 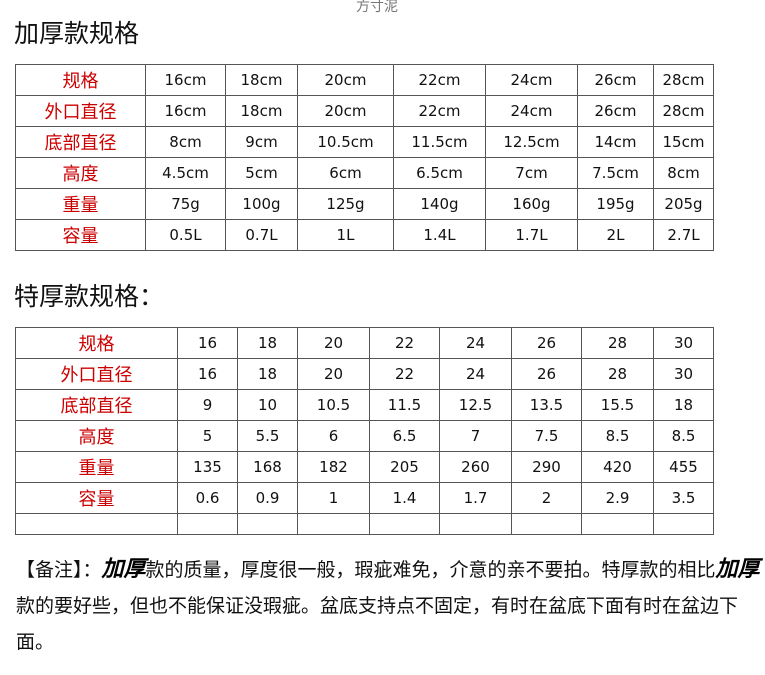 What do you see at coordinates (683, 374) in the screenshot?
I see `spec-cell: 30` at bounding box center [683, 374].